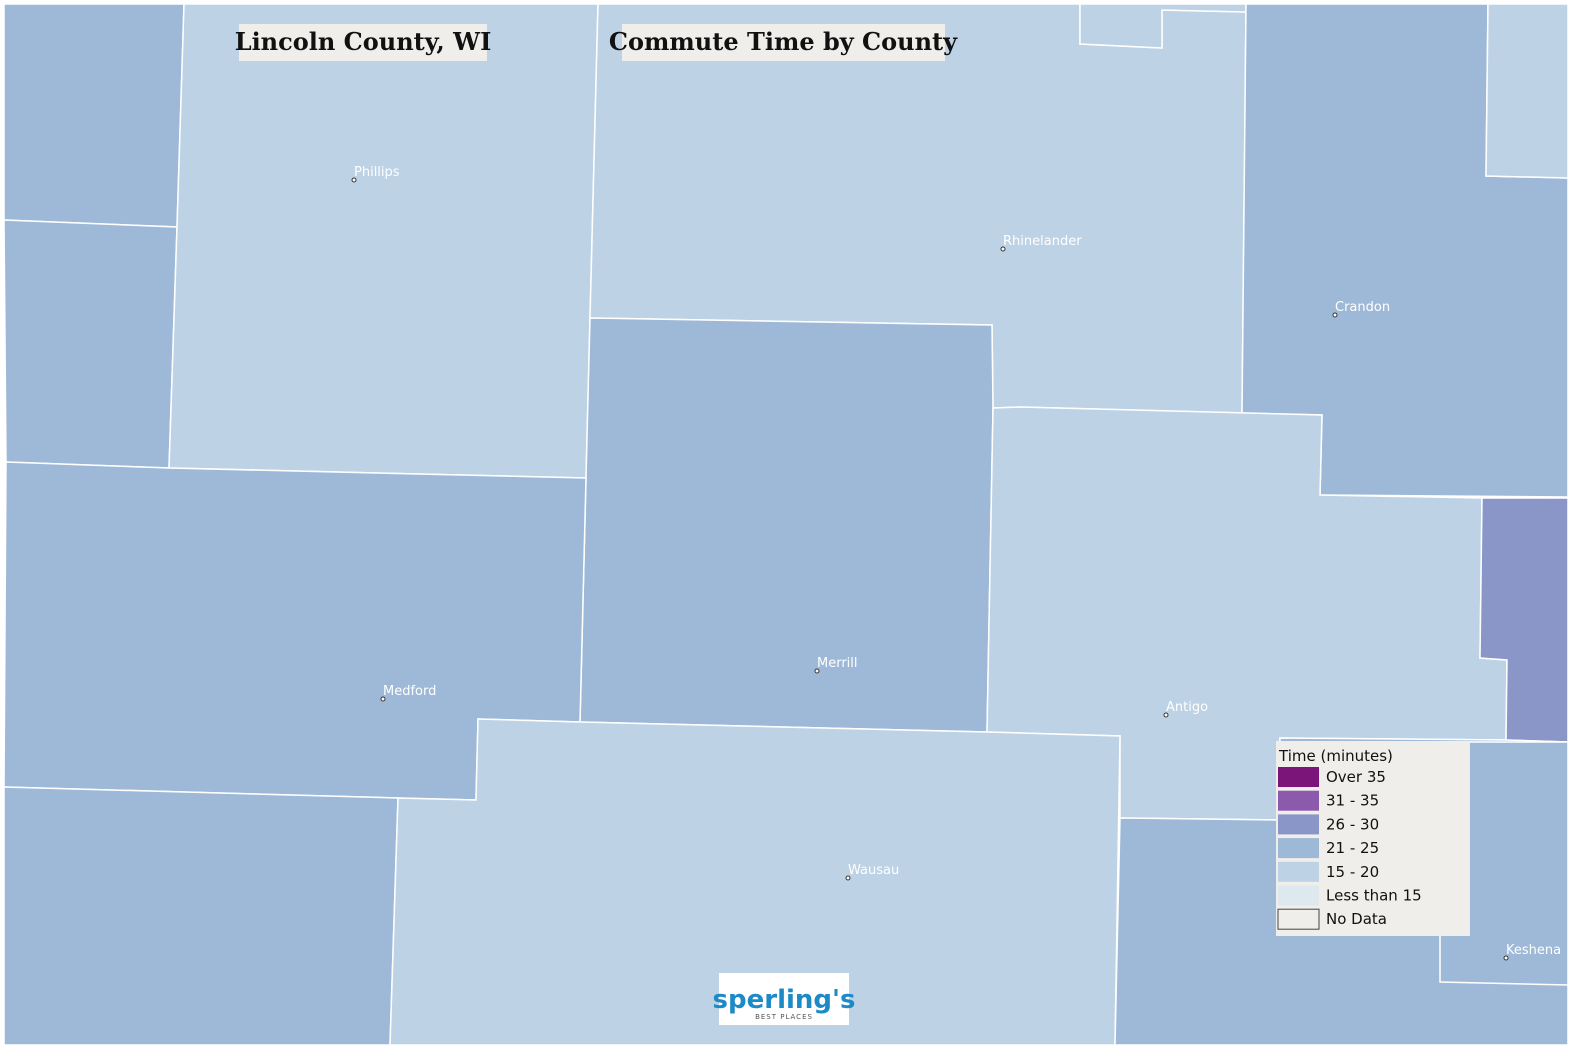 Image resolution: width=1587 pixels, height=1058 pixels. Describe the element at coordinates (1352, 872) in the screenshot. I see `legend-label: 15 - 20` at that location.